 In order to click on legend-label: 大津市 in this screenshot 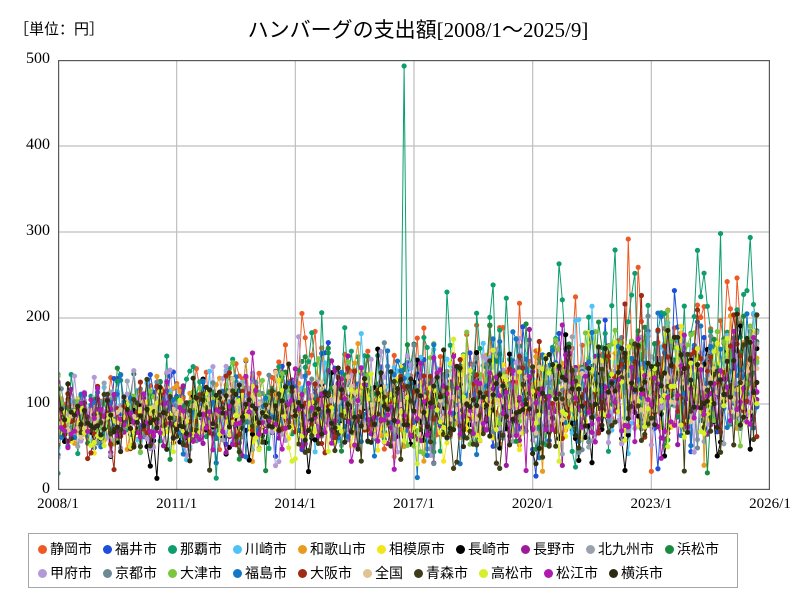, I will do `click(201, 573)`.